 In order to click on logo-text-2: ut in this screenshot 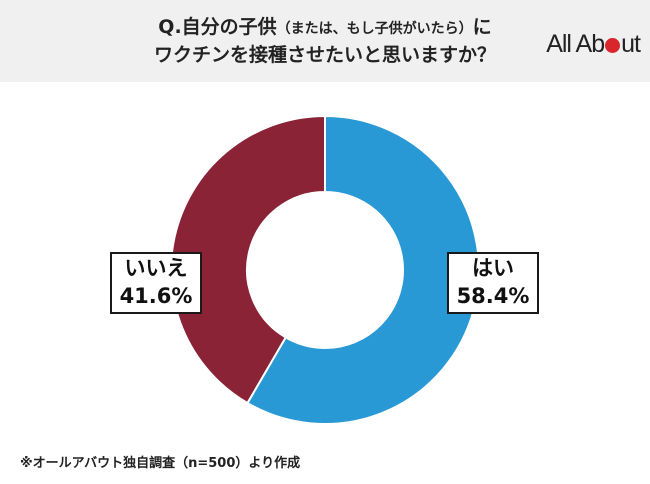, I will do `click(631, 44)`.